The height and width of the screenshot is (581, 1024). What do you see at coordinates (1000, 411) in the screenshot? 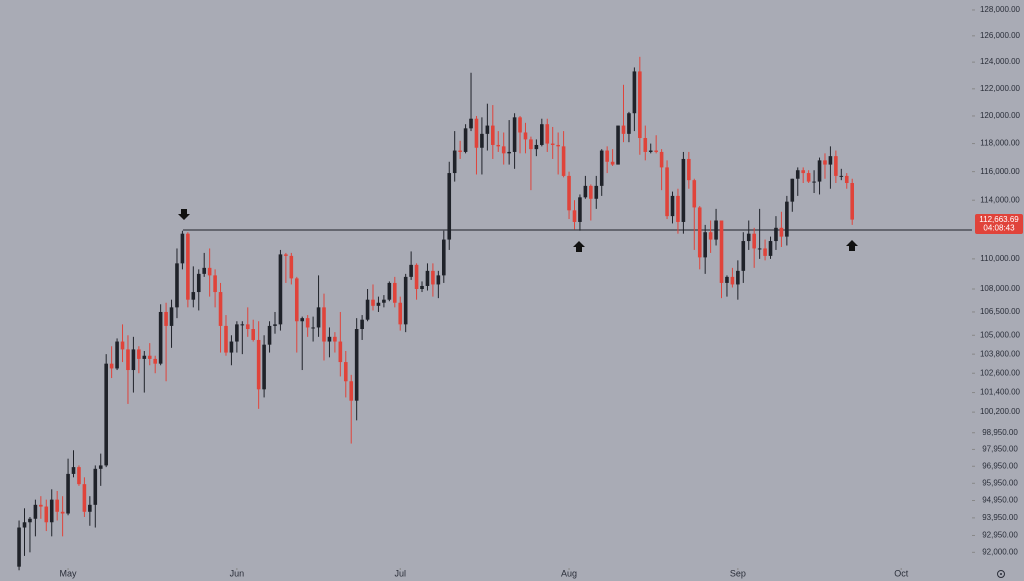
I see `y-tick-label: 100,200.00` at bounding box center [1000, 411].